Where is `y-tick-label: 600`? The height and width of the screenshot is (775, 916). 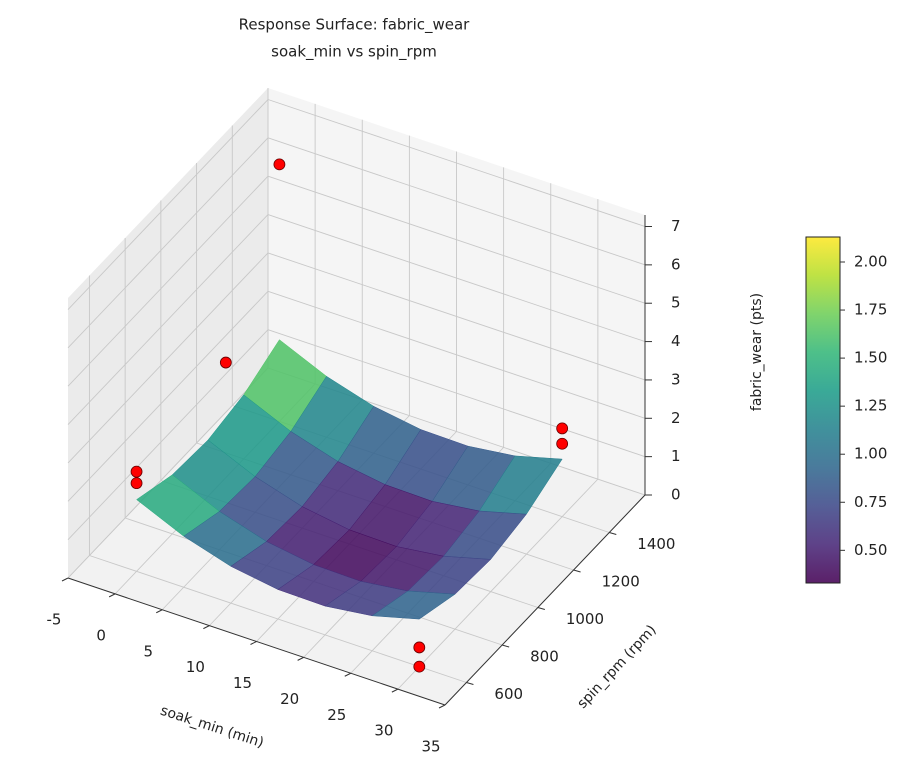 y-tick-label: 600 is located at coordinates (508, 694).